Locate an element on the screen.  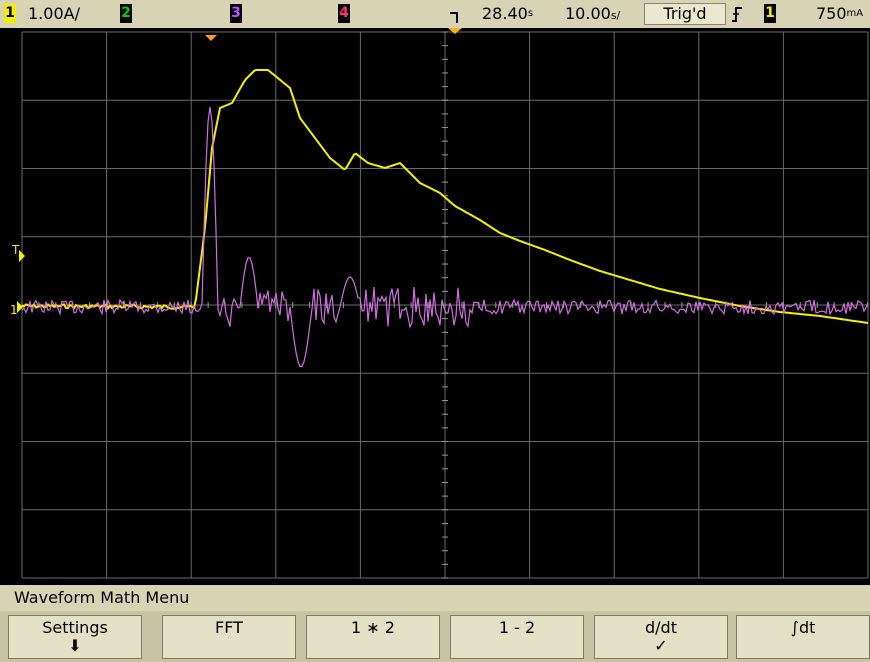
channel-1-indicator: 1 is located at coordinates (10, 13).